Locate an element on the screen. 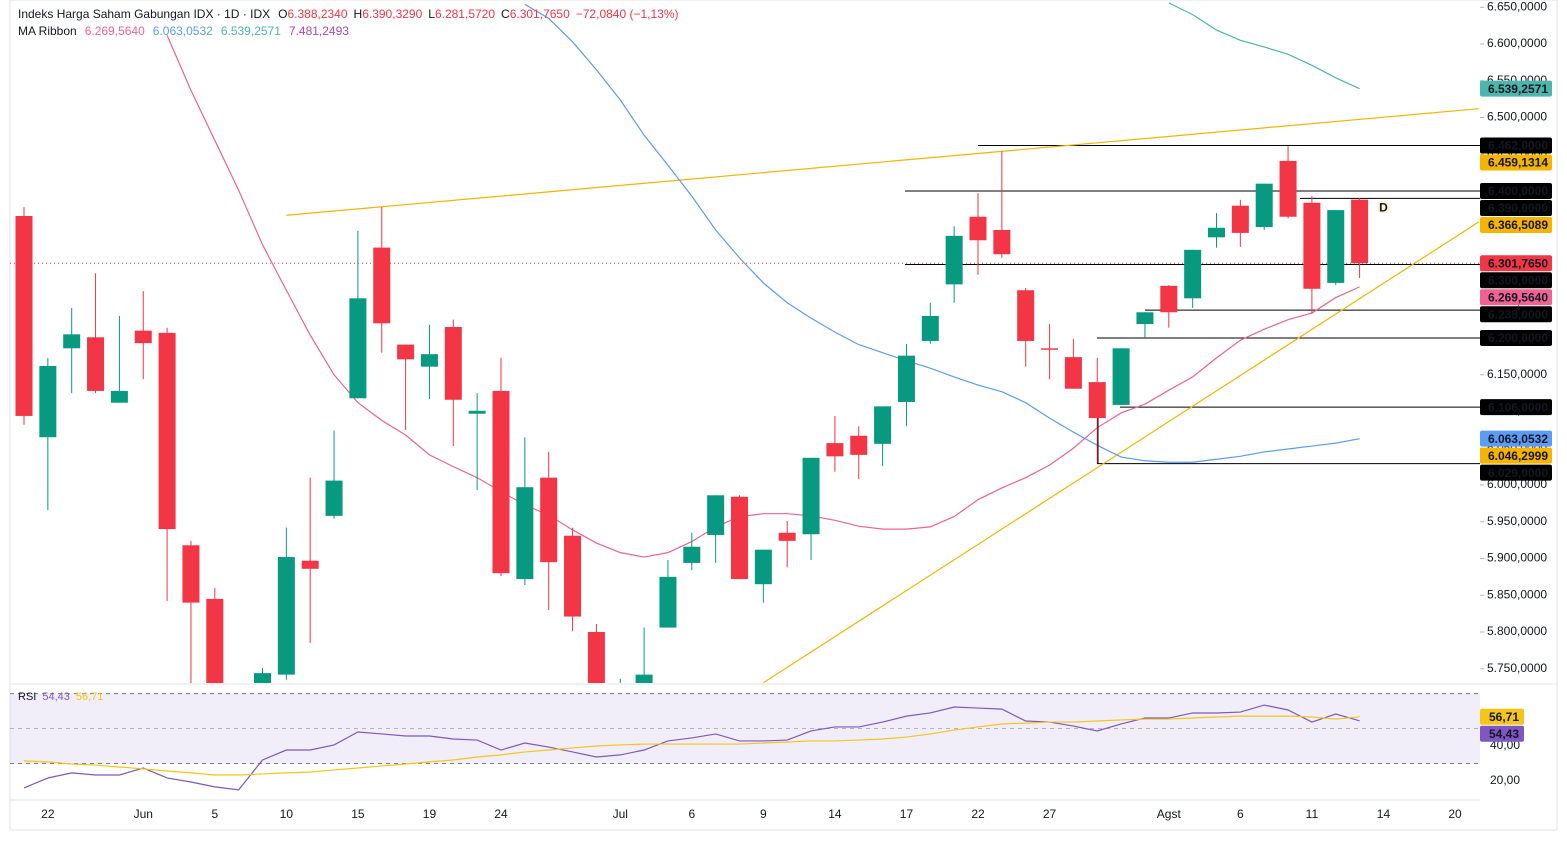 The height and width of the screenshot is (846, 1567). ma-value: 7.481,2493 is located at coordinates (319, 31).